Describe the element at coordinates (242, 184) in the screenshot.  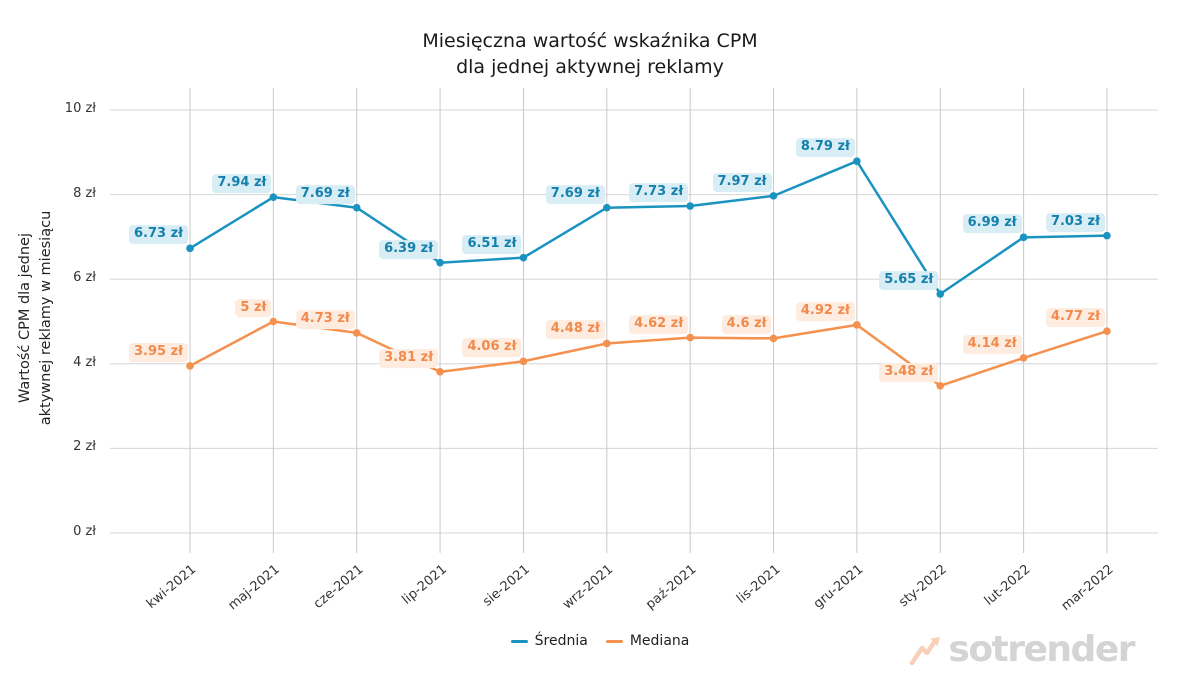
I see `data-label-średnia: 7.94 zł` at that location.